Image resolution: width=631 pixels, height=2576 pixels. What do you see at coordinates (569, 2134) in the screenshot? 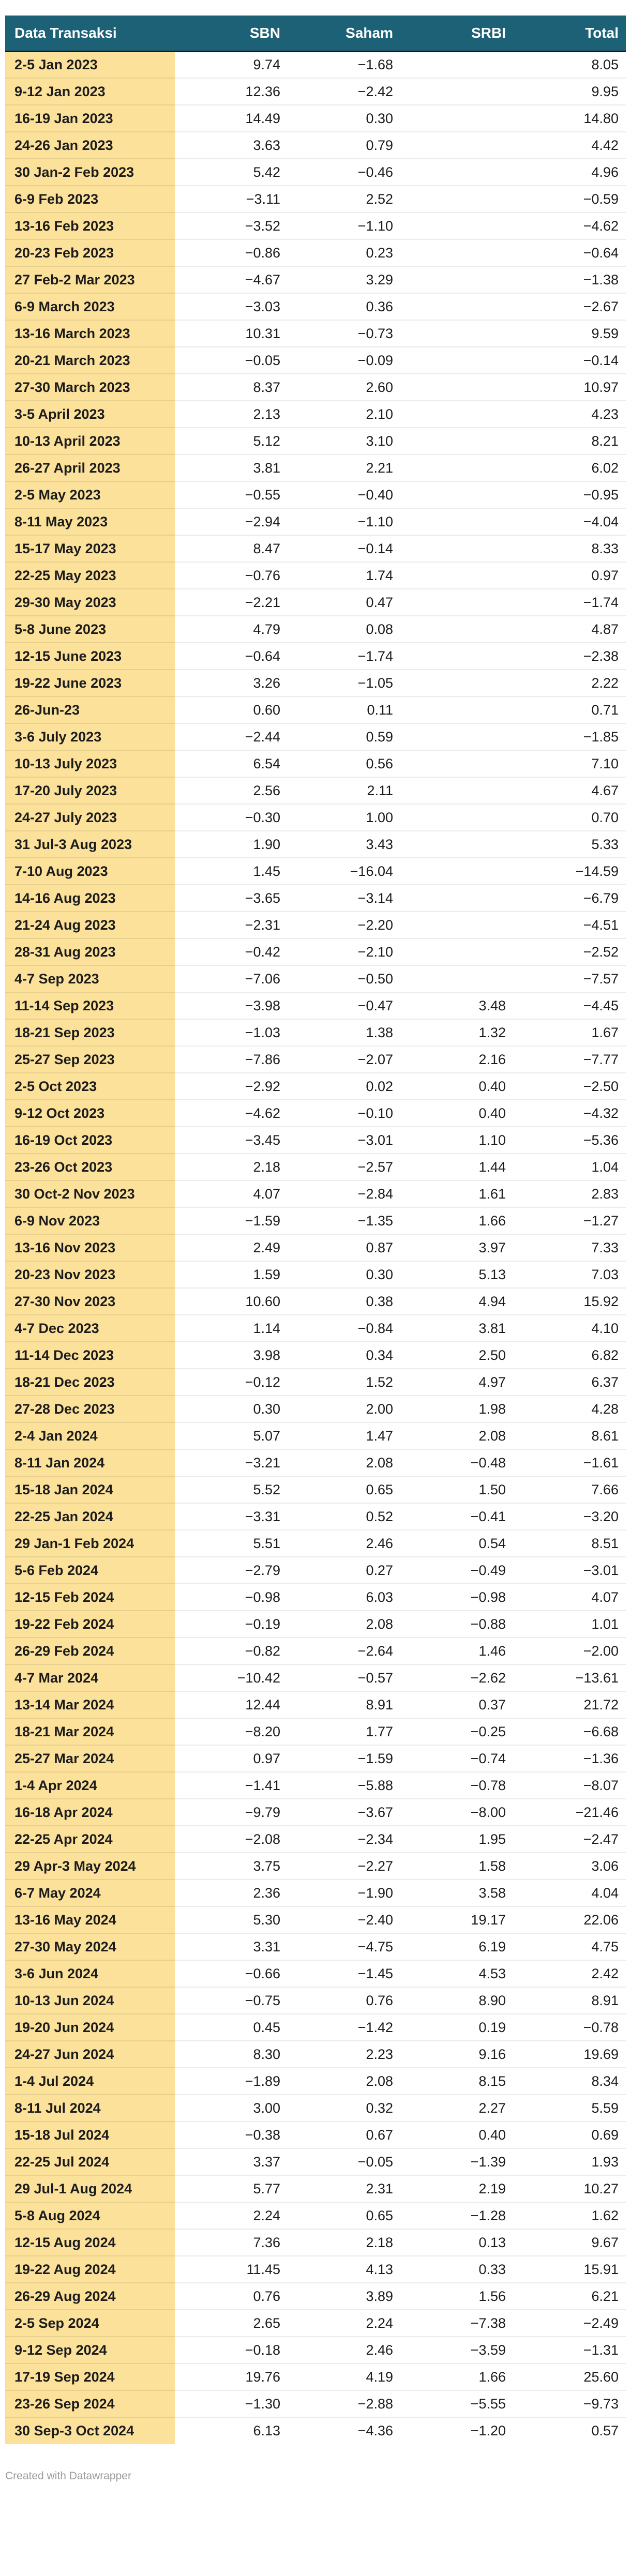
I see `total-value: 0.69` at bounding box center [569, 2134].